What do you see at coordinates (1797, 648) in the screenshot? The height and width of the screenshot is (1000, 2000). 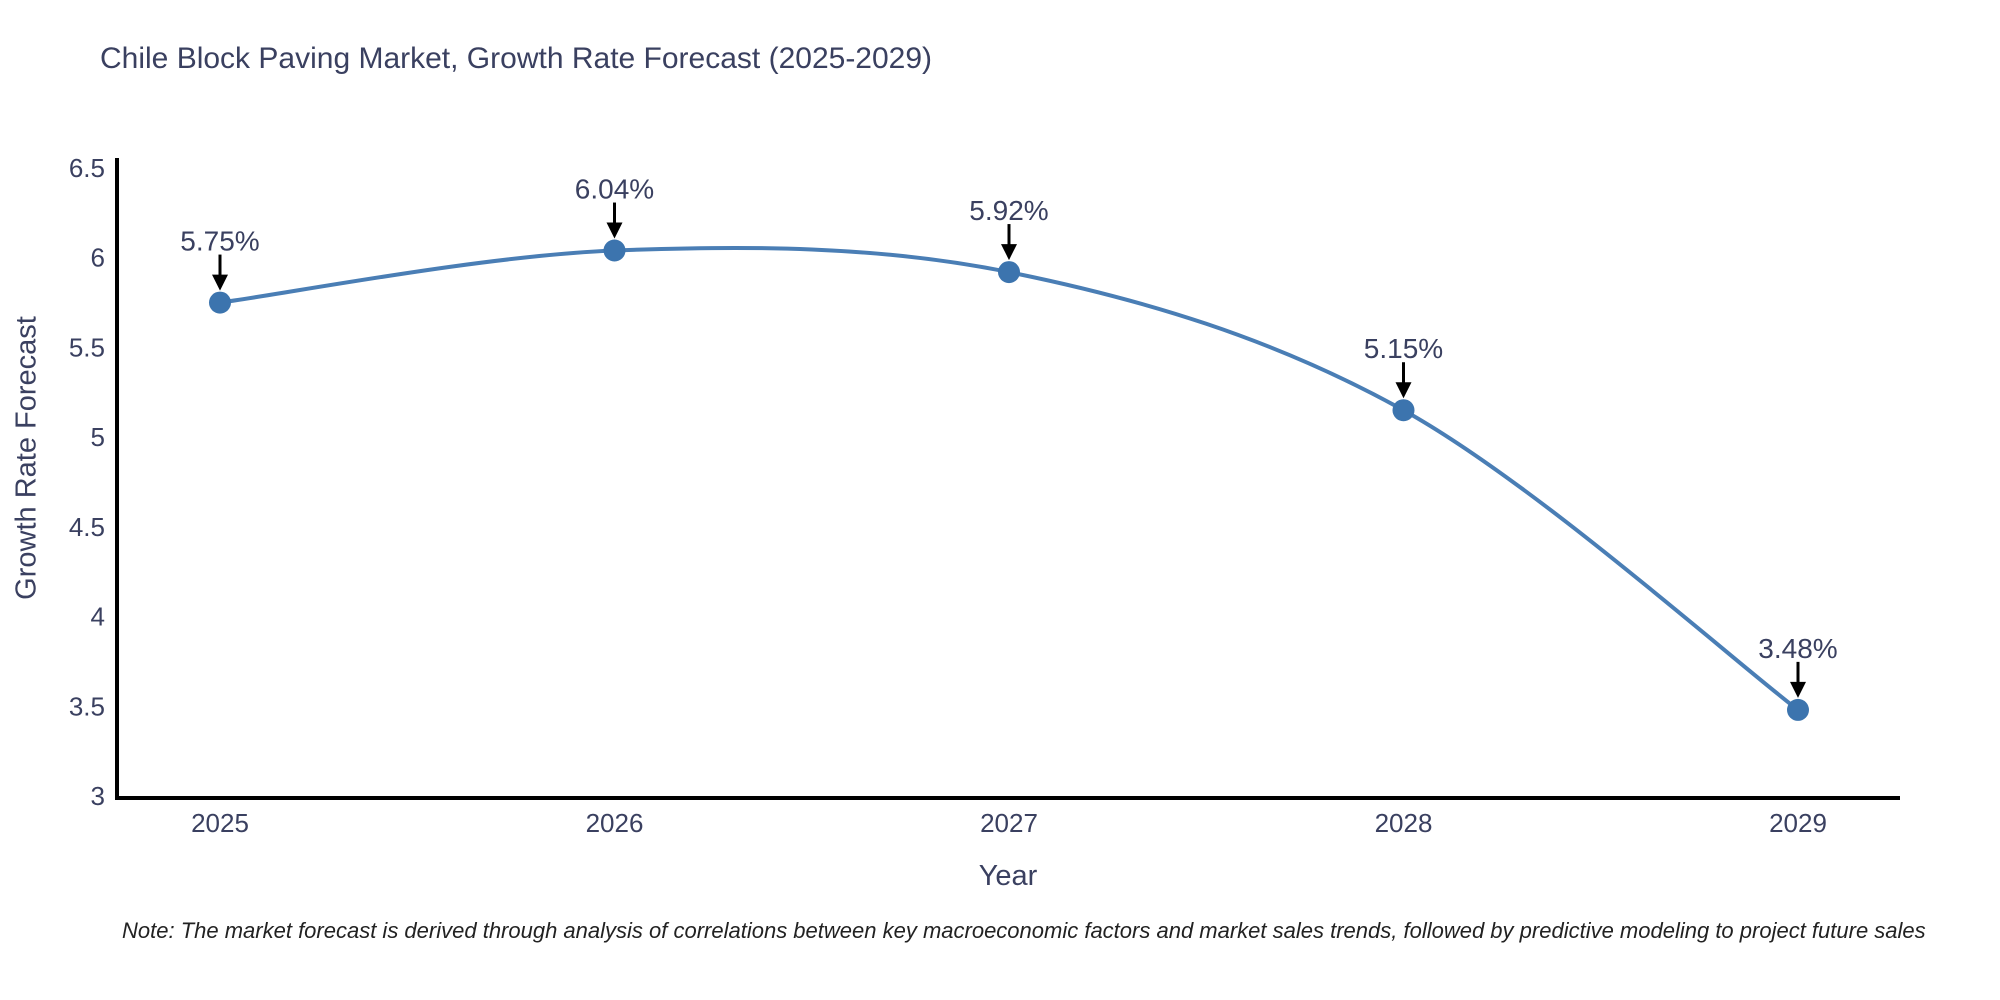 I see `point-label: 3.48%` at bounding box center [1797, 648].